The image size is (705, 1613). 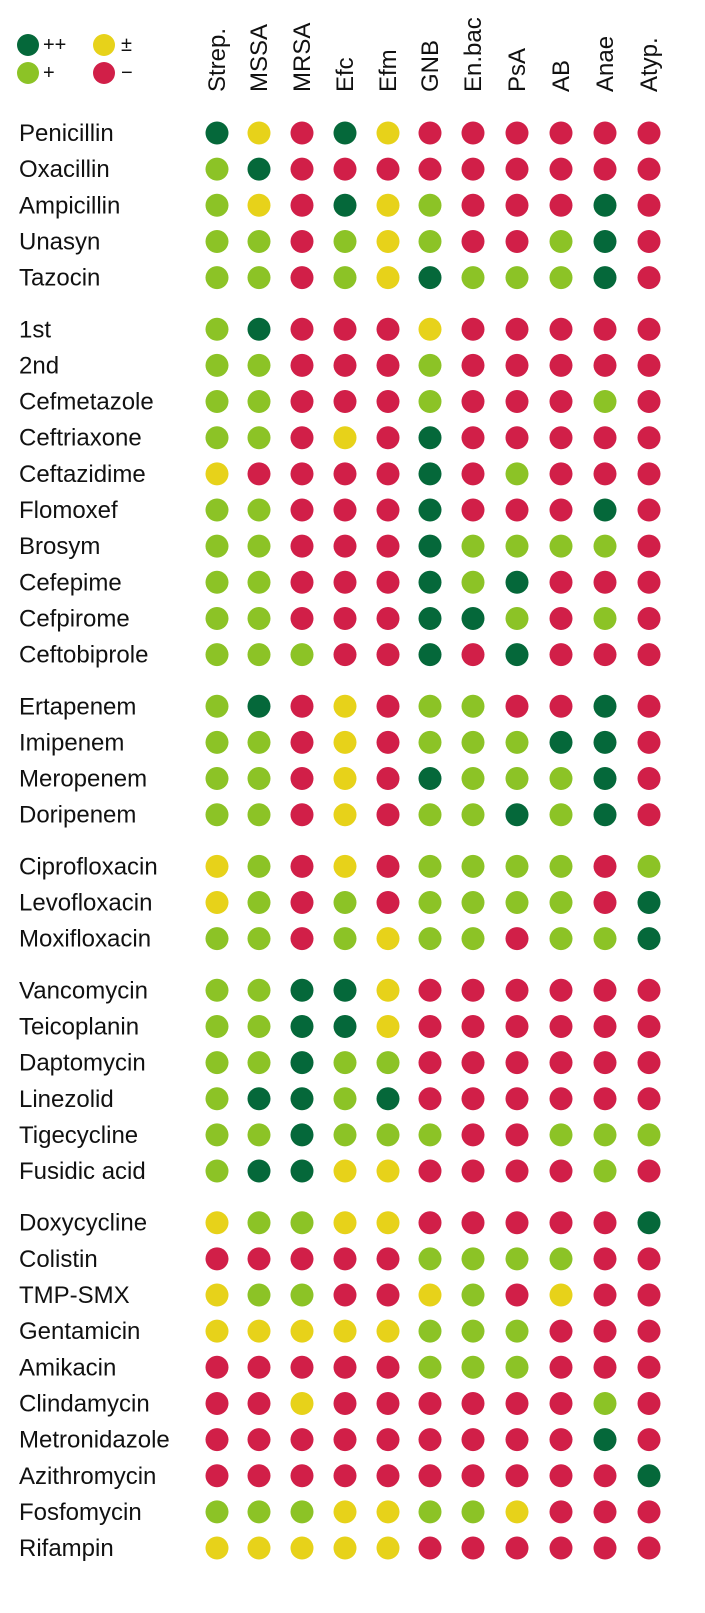 I want to click on drug-row-brosym: Brosym, so click(x=340, y=546).